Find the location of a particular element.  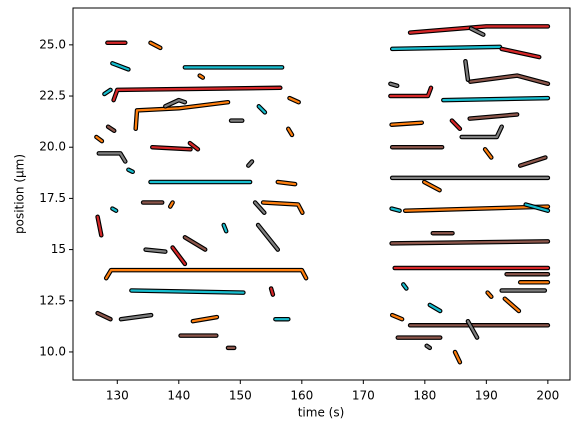

y-tick-label: 15 is located at coordinates (58, 249).